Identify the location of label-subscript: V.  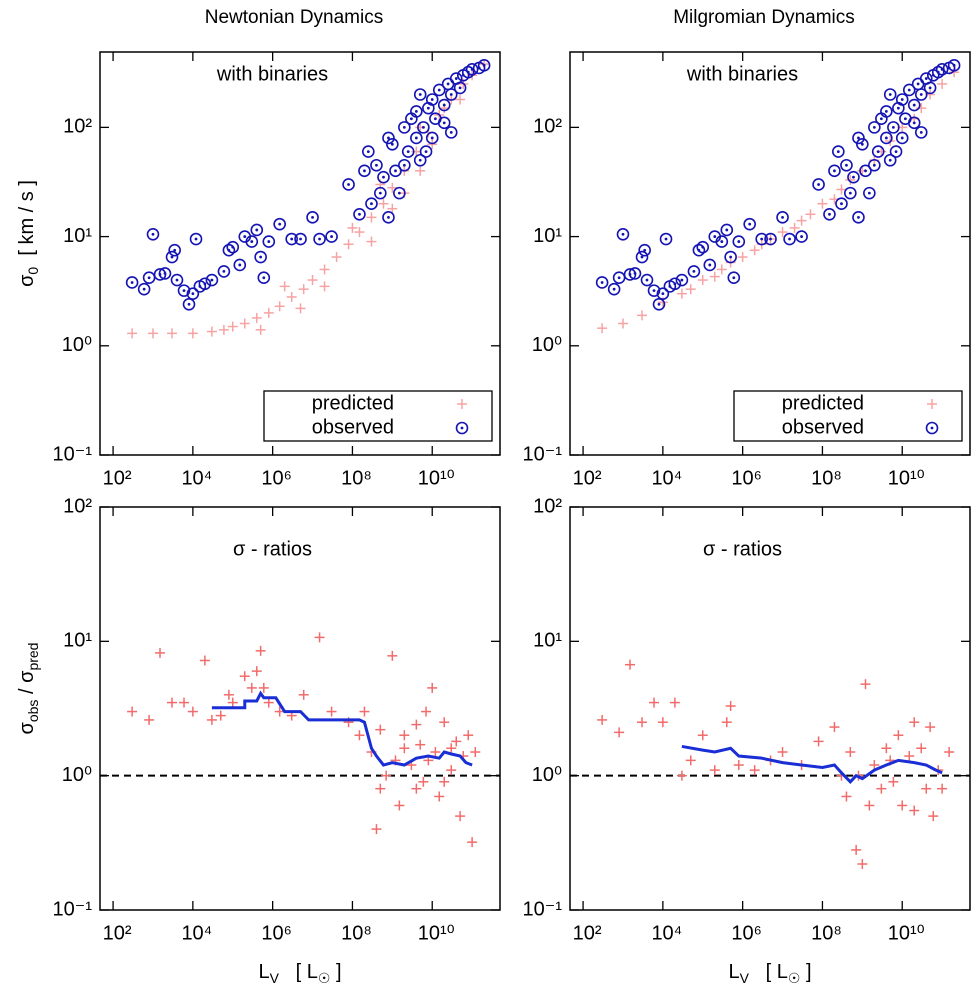
(745, 977).